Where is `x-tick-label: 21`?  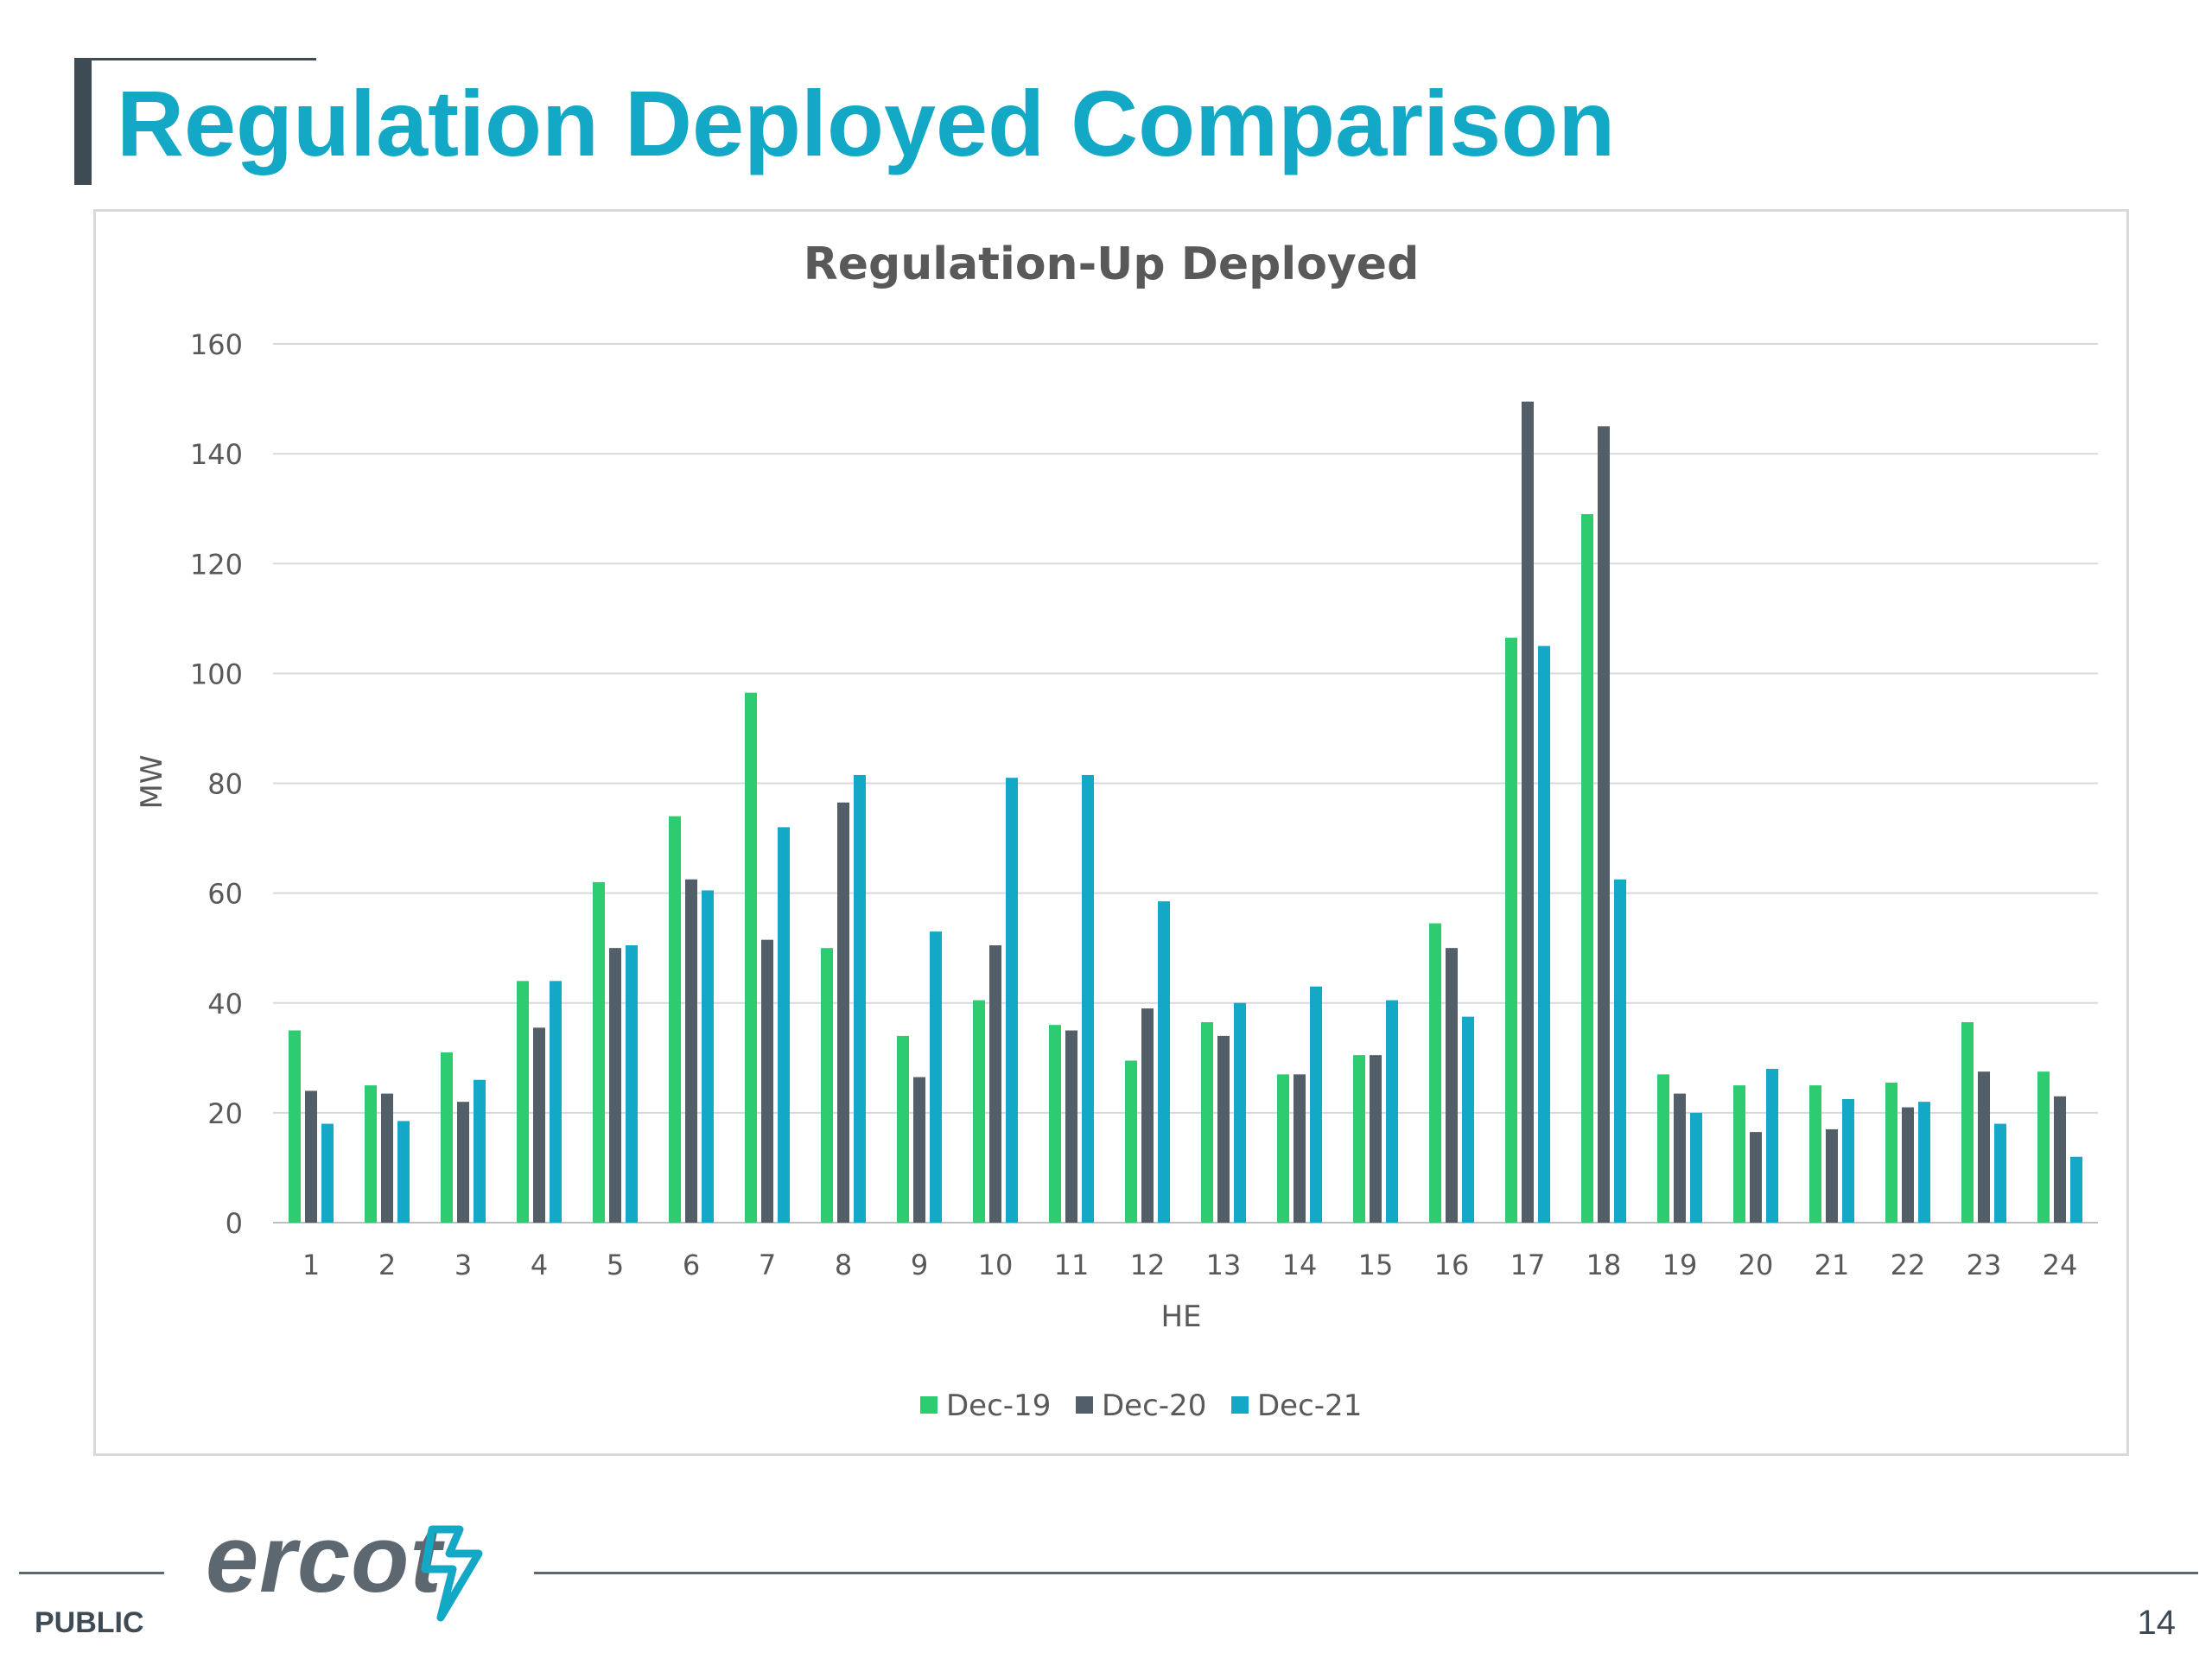
x-tick-label: 21 is located at coordinates (1832, 1265).